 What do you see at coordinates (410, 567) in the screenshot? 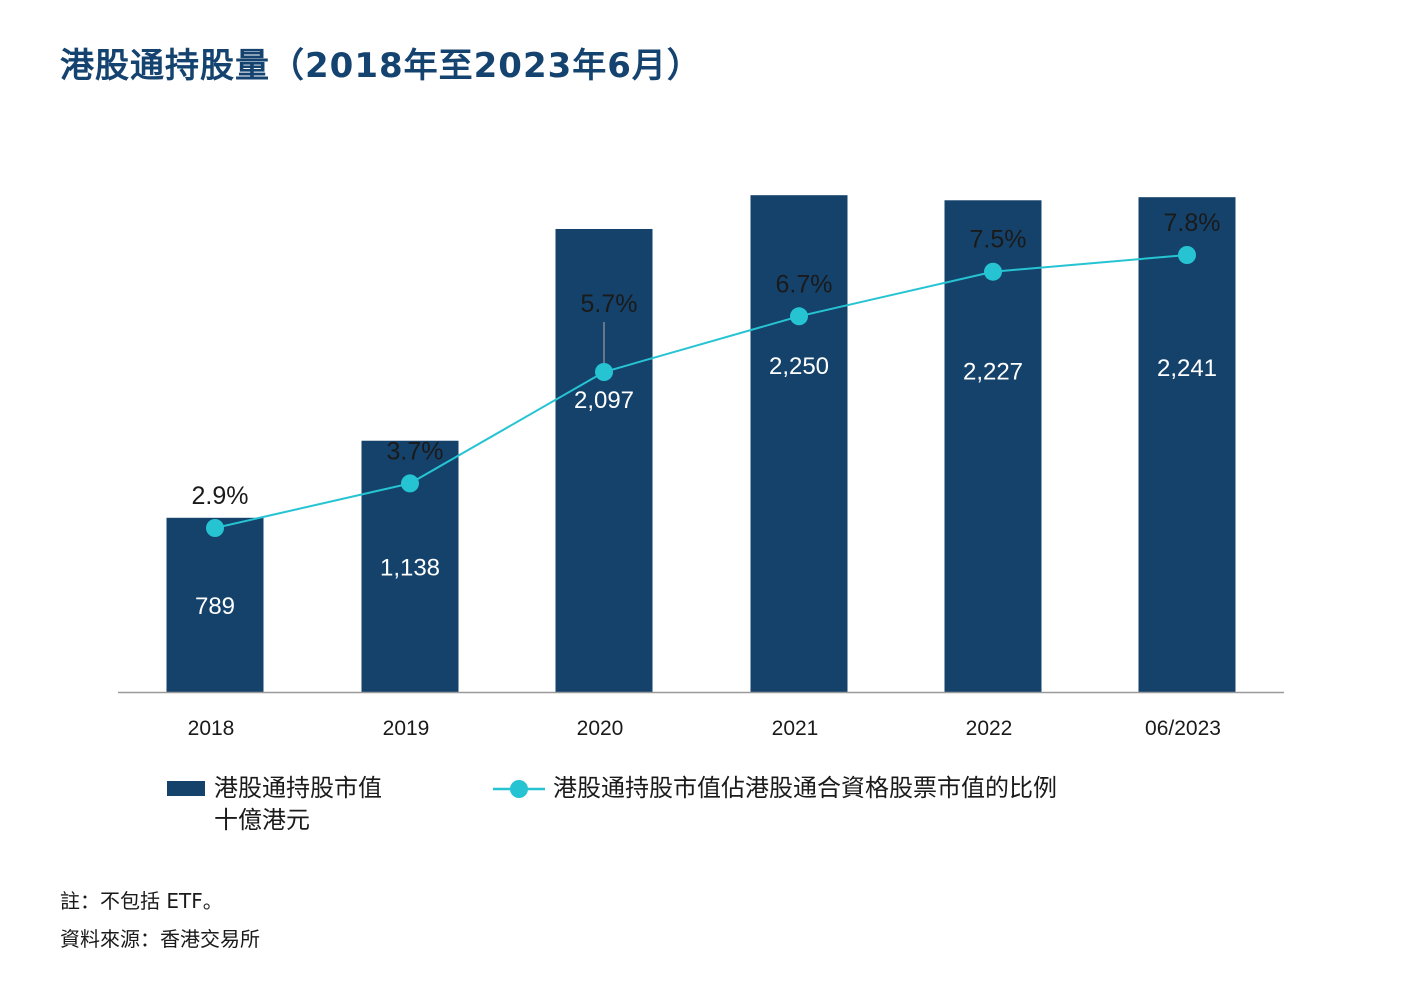
I see `bar-value-label: 1,138` at bounding box center [410, 567].